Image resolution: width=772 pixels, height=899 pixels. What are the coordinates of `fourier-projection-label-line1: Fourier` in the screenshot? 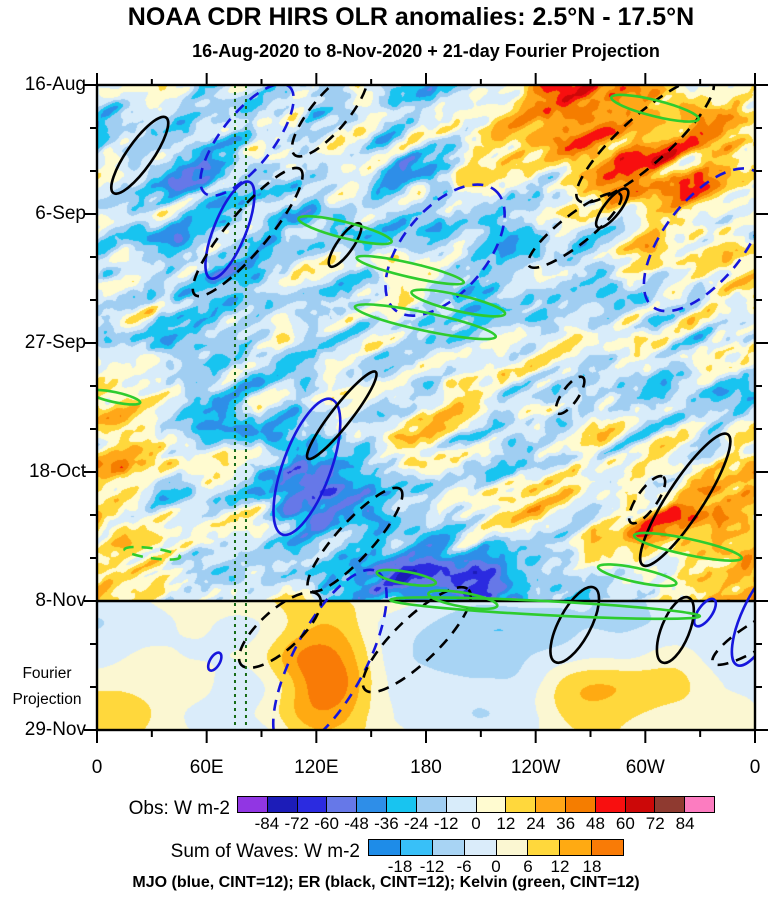 It's located at (47, 673).